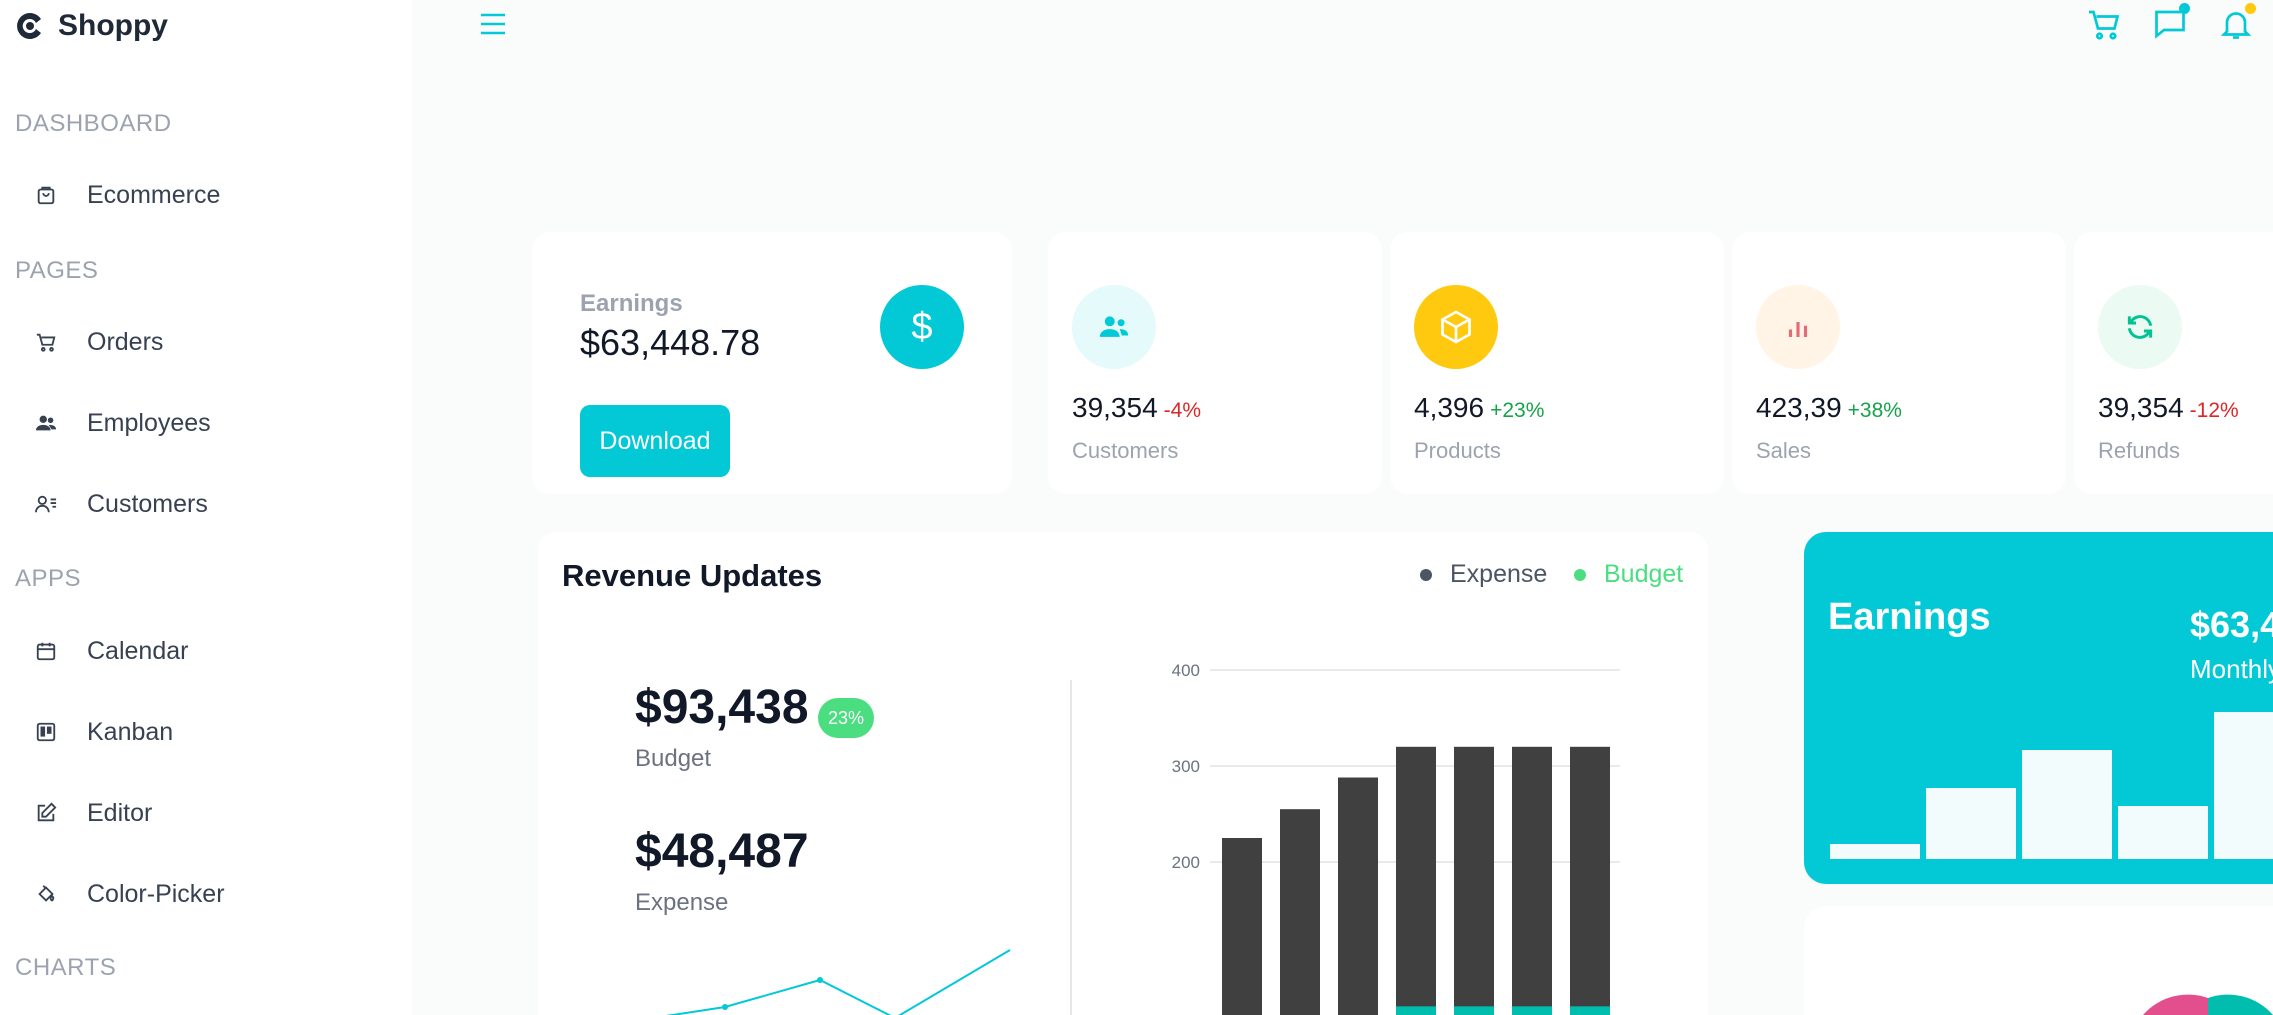 The image size is (2273, 1015). What do you see at coordinates (48, 578) in the screenshot?
I see `section-label-apps: APPS` at bounding box center [48, 578].